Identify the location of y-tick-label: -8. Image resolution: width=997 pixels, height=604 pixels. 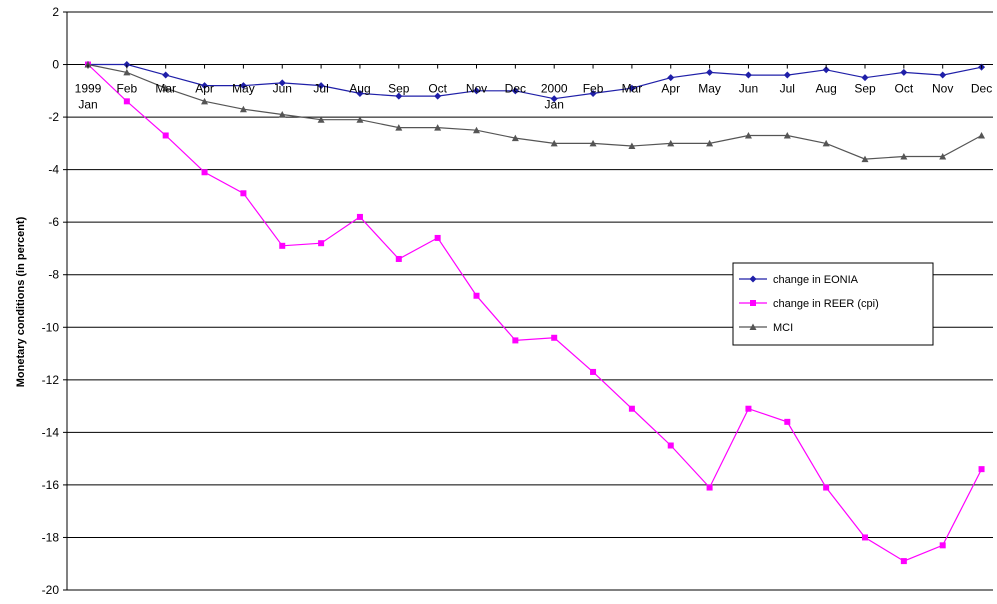
(53, 275).